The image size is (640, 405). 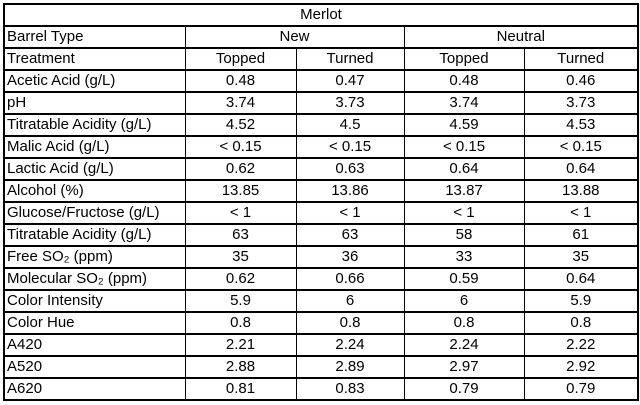 What do you see at coordinates (464, 125) in the screenshot?
I see `cell-value: 4.59` at bounding box center [464, 125].